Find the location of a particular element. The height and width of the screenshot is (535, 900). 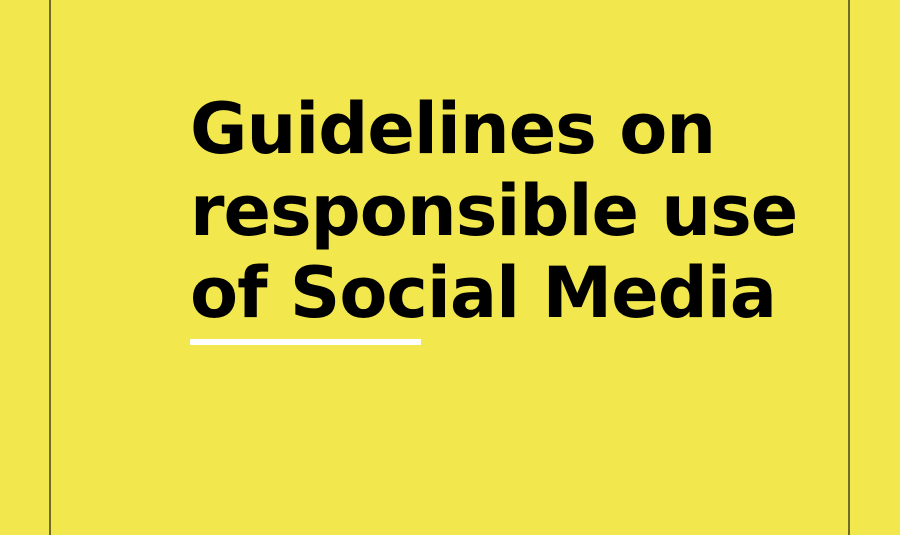

left-border-line is located at coordinates (50, 267).